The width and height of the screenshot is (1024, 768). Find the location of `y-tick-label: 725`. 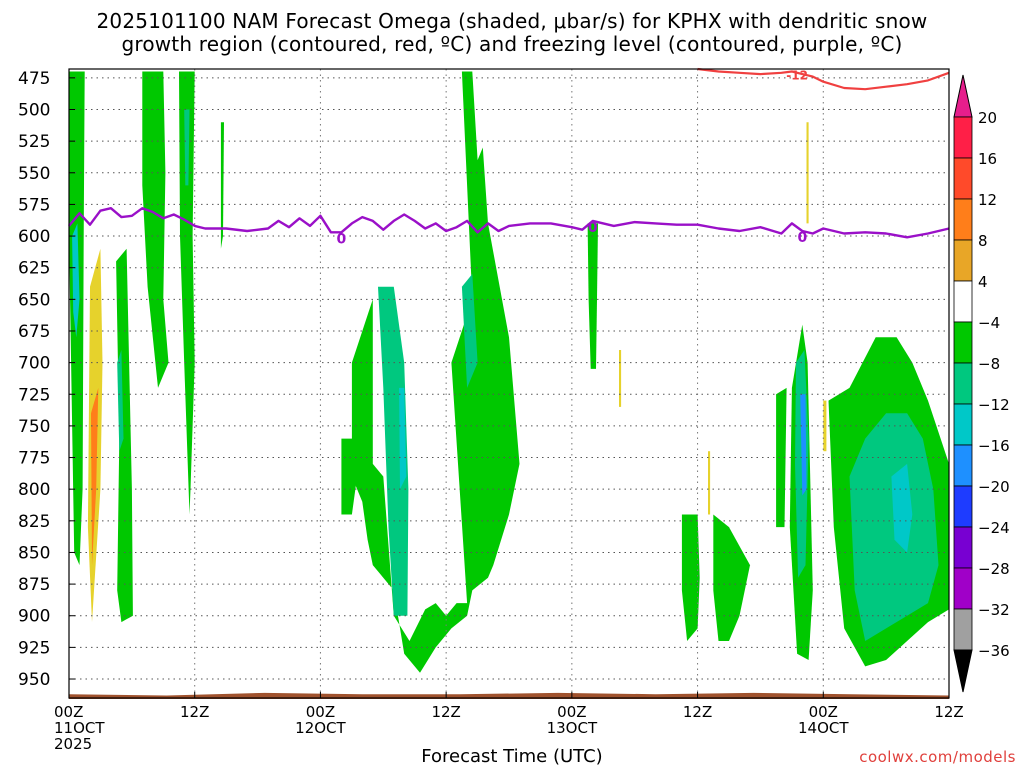

y-tick-label: 725 is located at coordinates (34, 395).